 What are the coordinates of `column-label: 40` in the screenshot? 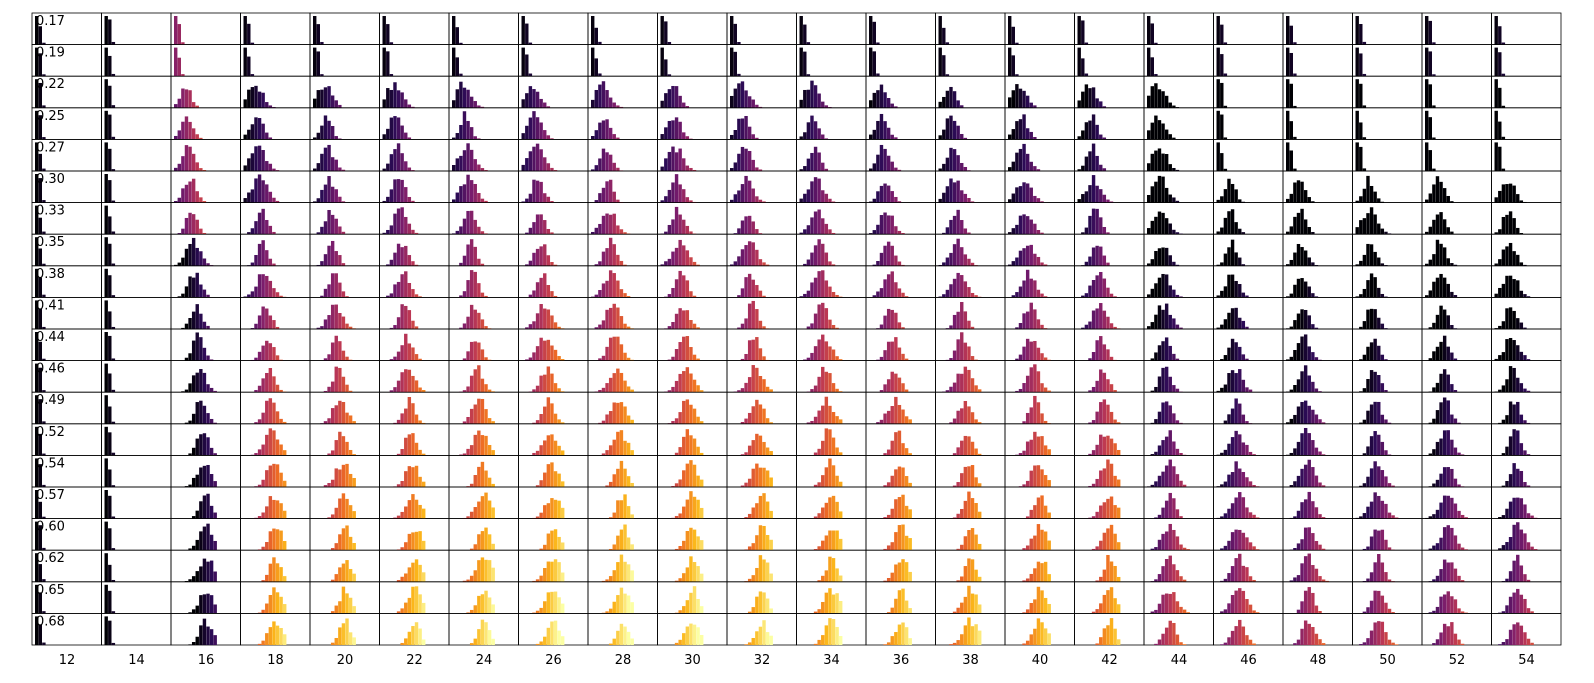 It's located at (1040, 660).